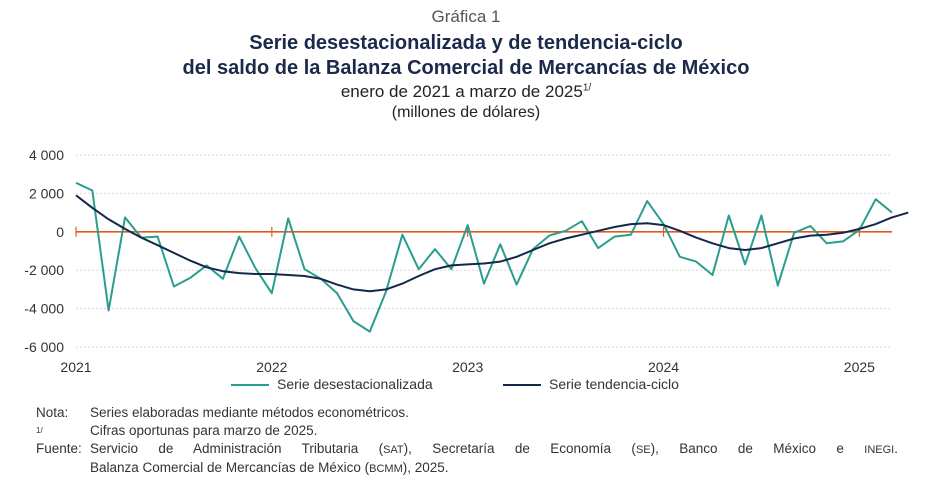  I want to click on x-tick-label: 2022, so click(271, 367).